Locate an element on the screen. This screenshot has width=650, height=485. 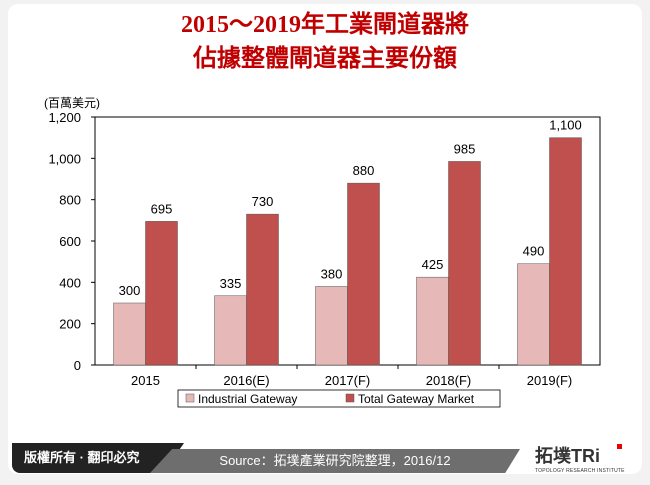
y-tick-label: 1,000 is located at coordinates (64, 158).